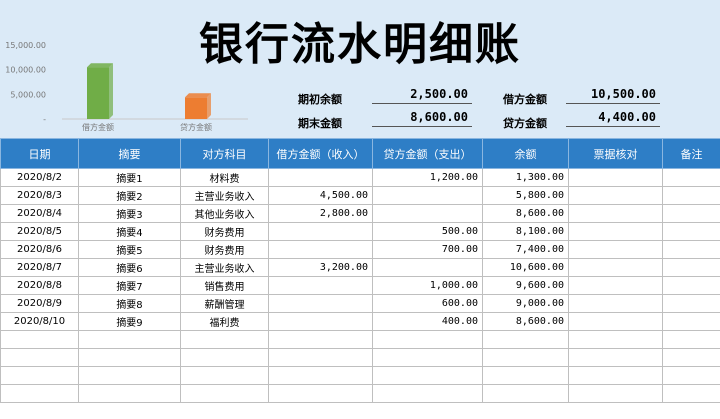 The width and height of the screenshot is (720, 419). Describe the element at coordinates (427, 303) in the screenshot. I see `credit-cell: 600.00` at that location.